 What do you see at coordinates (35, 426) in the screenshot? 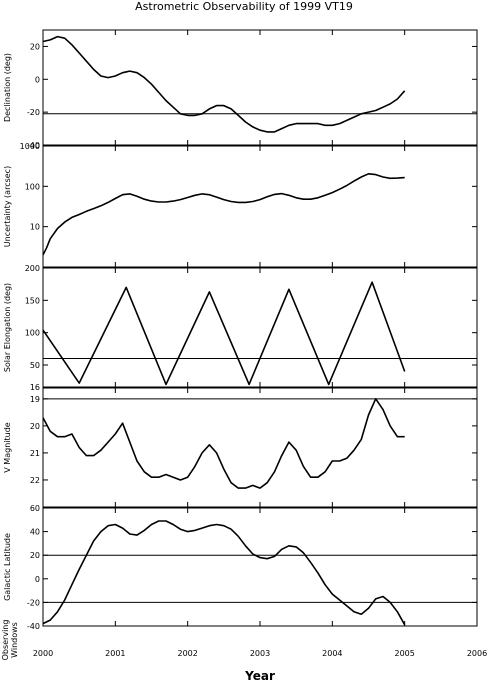
I see `panel-4-ytick-label-1: 20` at bounding box center [35, 426].